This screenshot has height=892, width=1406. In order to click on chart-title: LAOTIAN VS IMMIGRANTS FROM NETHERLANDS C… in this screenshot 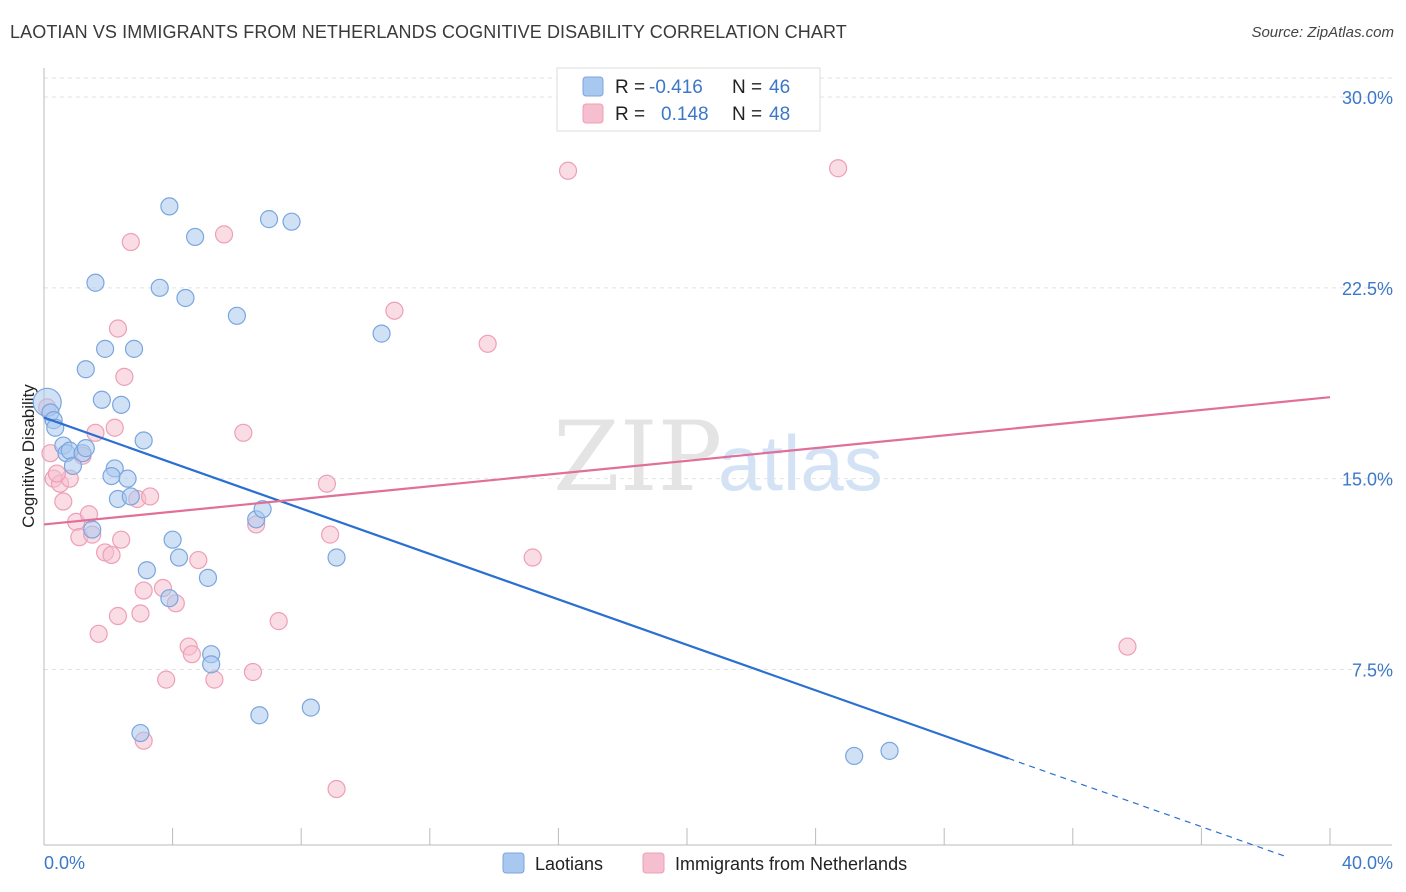, I will do `click(428, 32)`.